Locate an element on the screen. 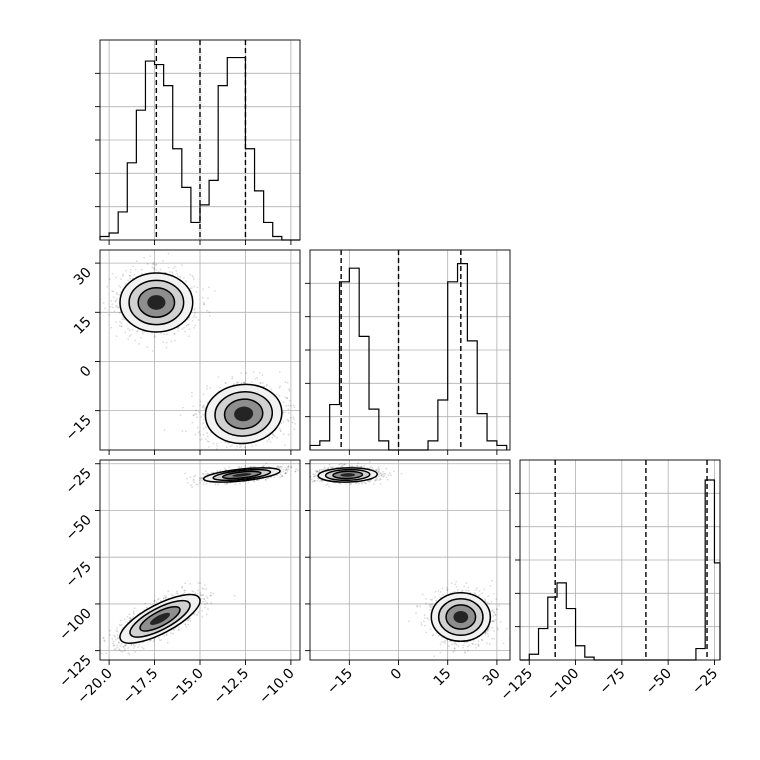  pair-2-0-contour-line is located at coordinates (160, 618).